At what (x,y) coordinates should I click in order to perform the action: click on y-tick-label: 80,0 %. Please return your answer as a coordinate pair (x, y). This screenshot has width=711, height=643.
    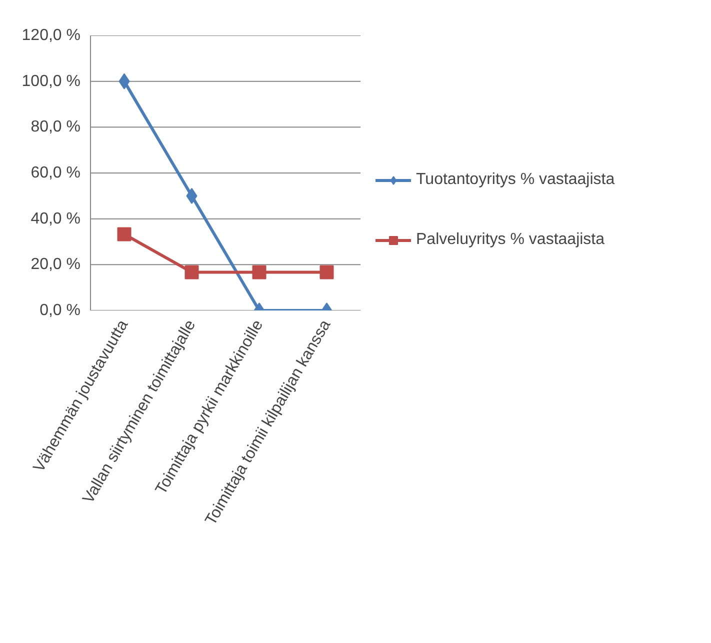
    Looking at the image, I should click on (55, 127).